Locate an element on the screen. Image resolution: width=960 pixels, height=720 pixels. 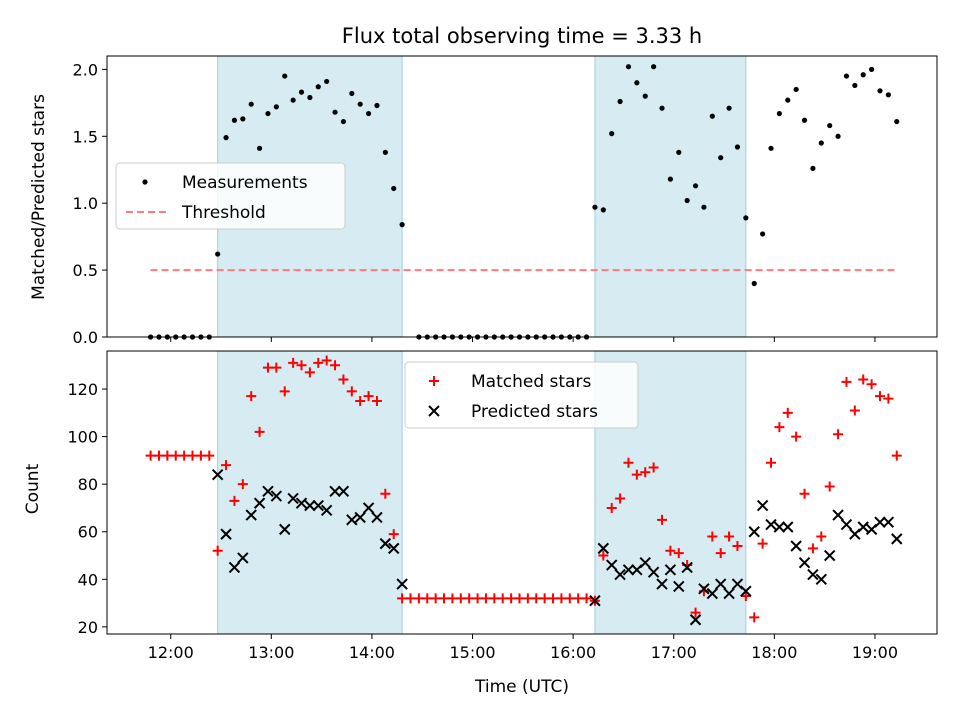
bottom-chart-x-tick-label: 15:00 is located at coordinates (472, 652).